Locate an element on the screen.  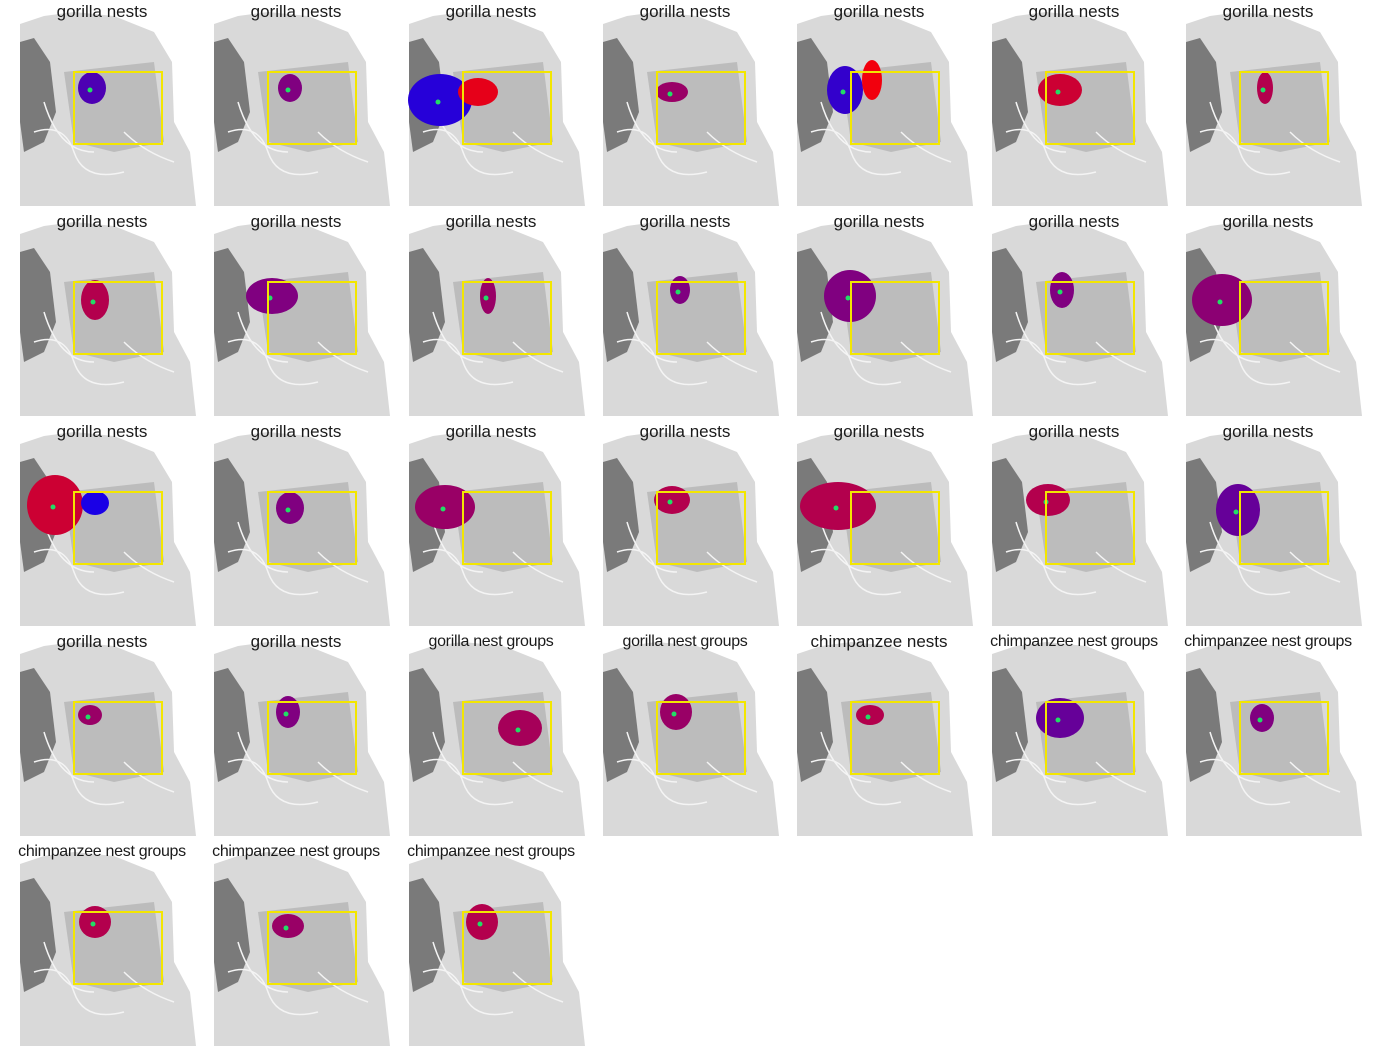
map-panel: gorilla nest groups is located at coordinates (685, 737).